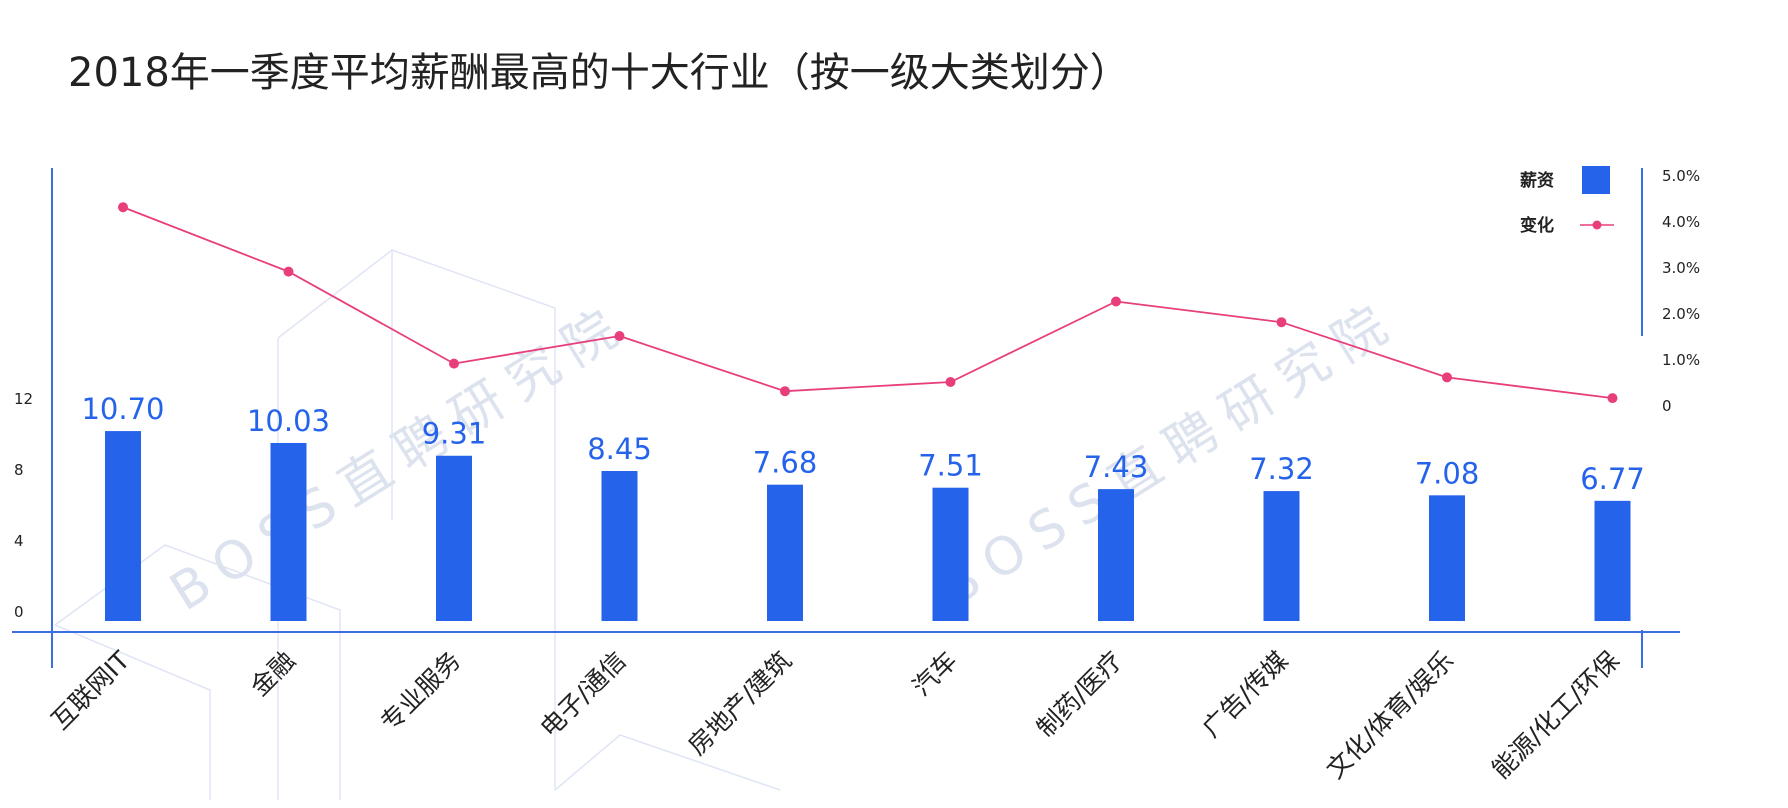 The width and height of the screenshot is (1788, 808). Describe the element at coordinates (1555, 715) in the screenshot. I see `category-label: 能源/化工/环保` at that location.